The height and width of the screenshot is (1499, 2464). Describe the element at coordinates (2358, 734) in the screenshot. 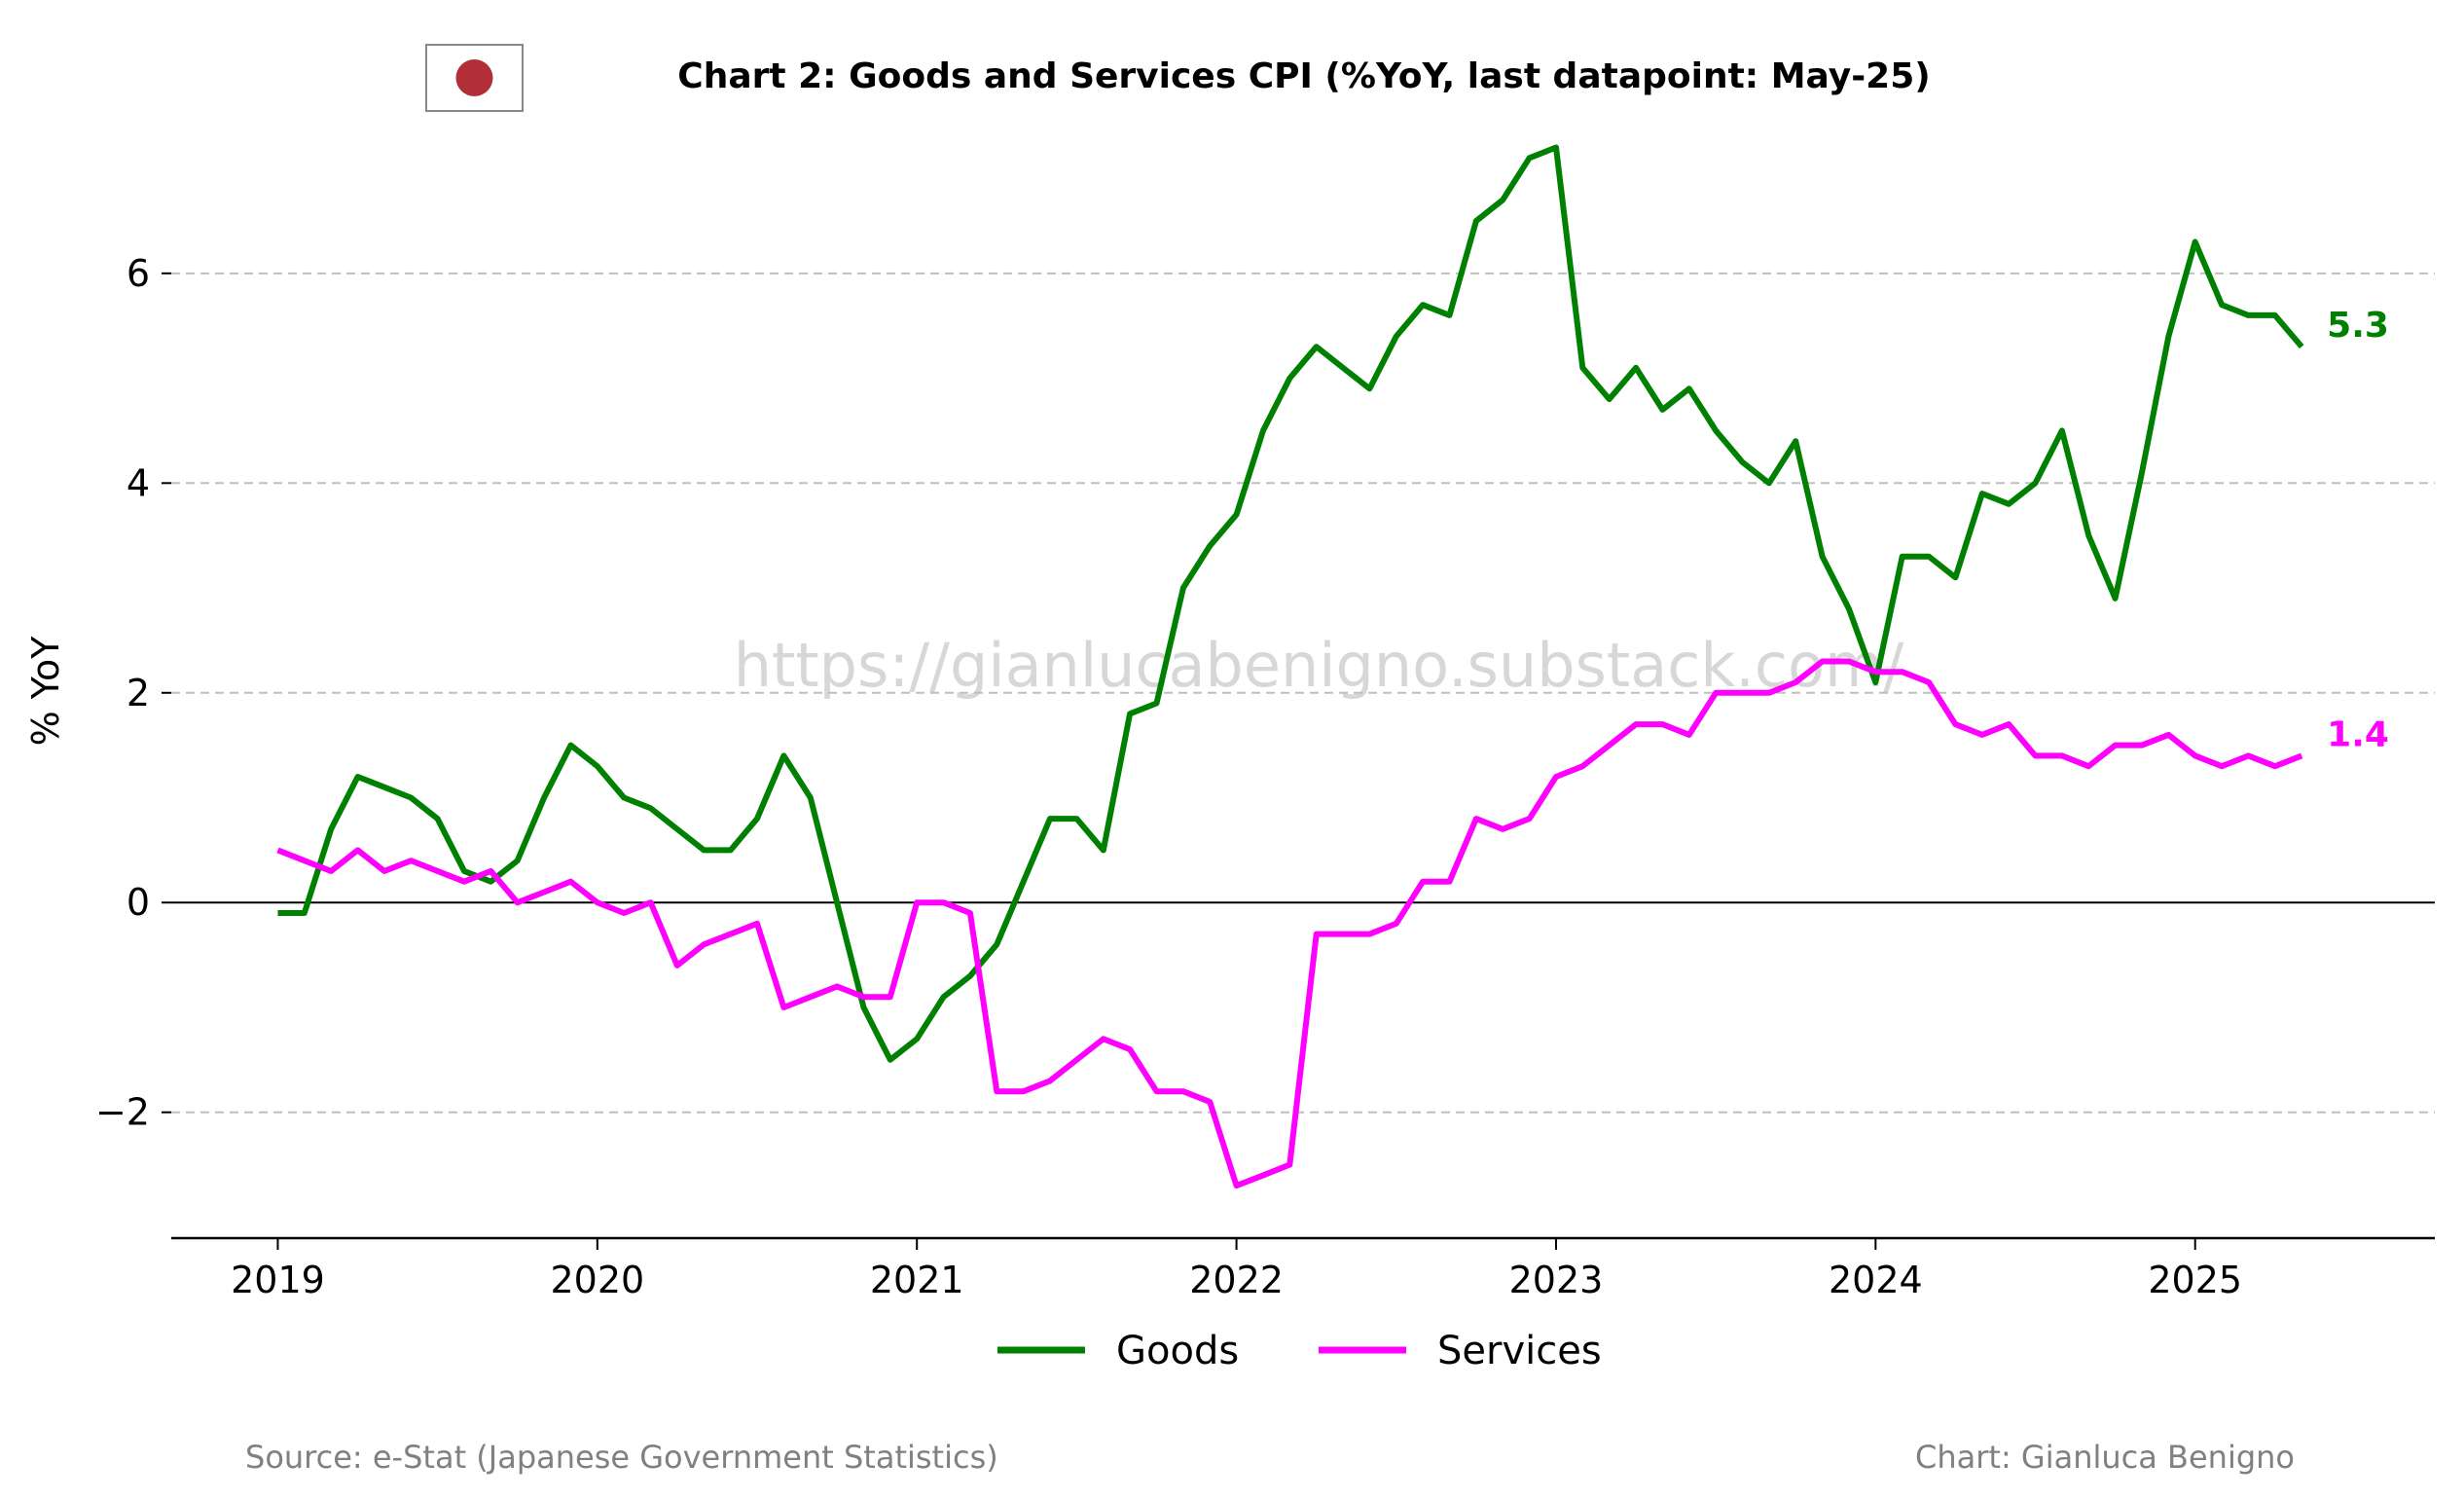

I see `end-label-services: 1.4` at that location.